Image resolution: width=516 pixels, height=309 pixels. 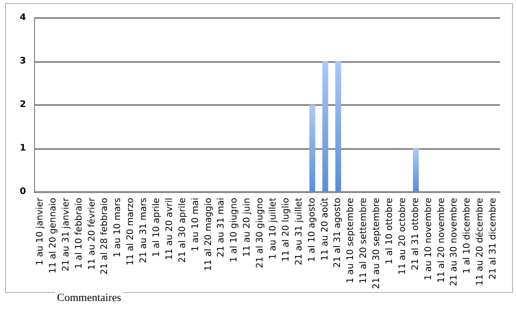 What do you see at coordinates (131, 231) in the screenshot?
I see `x-tick-label: 11 al 20 marzo` at bounding box center [131, 231].